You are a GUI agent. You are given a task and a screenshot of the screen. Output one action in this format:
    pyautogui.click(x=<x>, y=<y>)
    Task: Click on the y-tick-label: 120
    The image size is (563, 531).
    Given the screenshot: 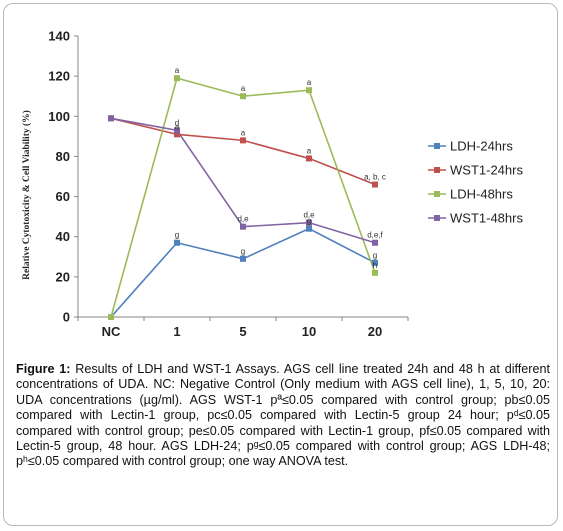 What is the action you would take?
    pyautogui.click(x=59, y=76)
    